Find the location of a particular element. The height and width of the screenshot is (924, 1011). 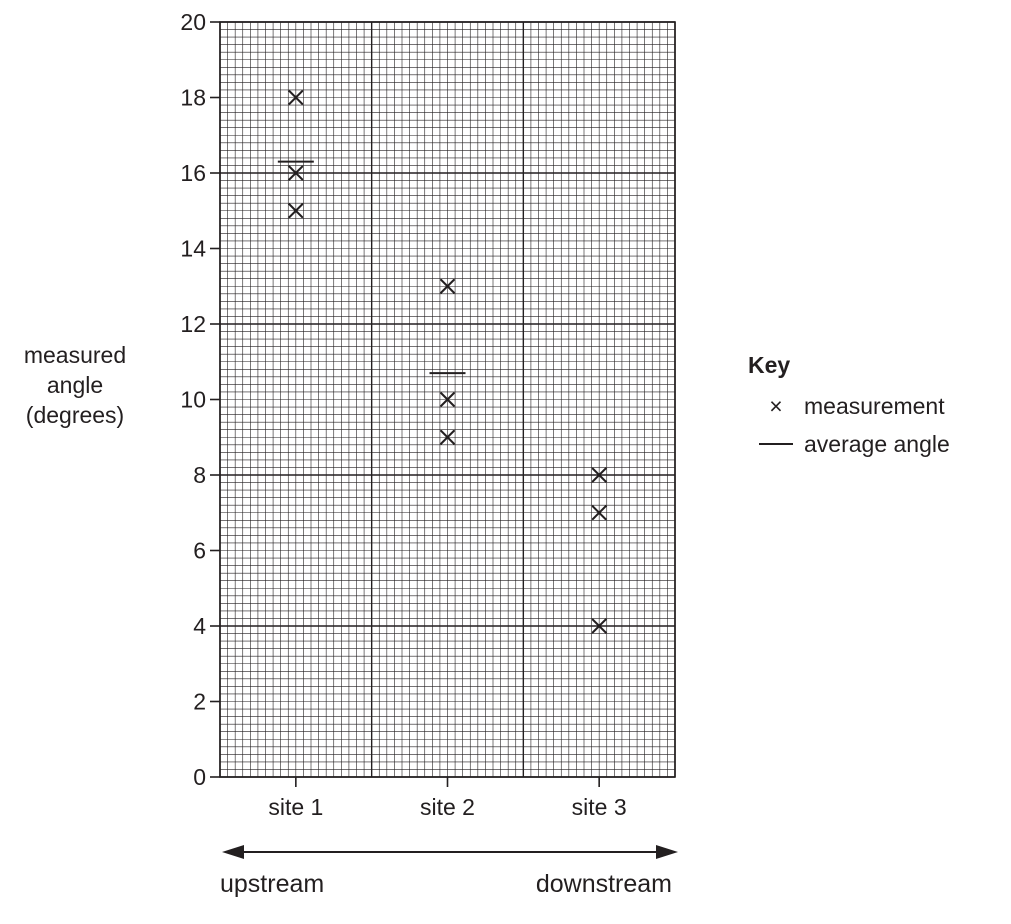

y-tick-label: 12 is located at coordinates (193, 324).